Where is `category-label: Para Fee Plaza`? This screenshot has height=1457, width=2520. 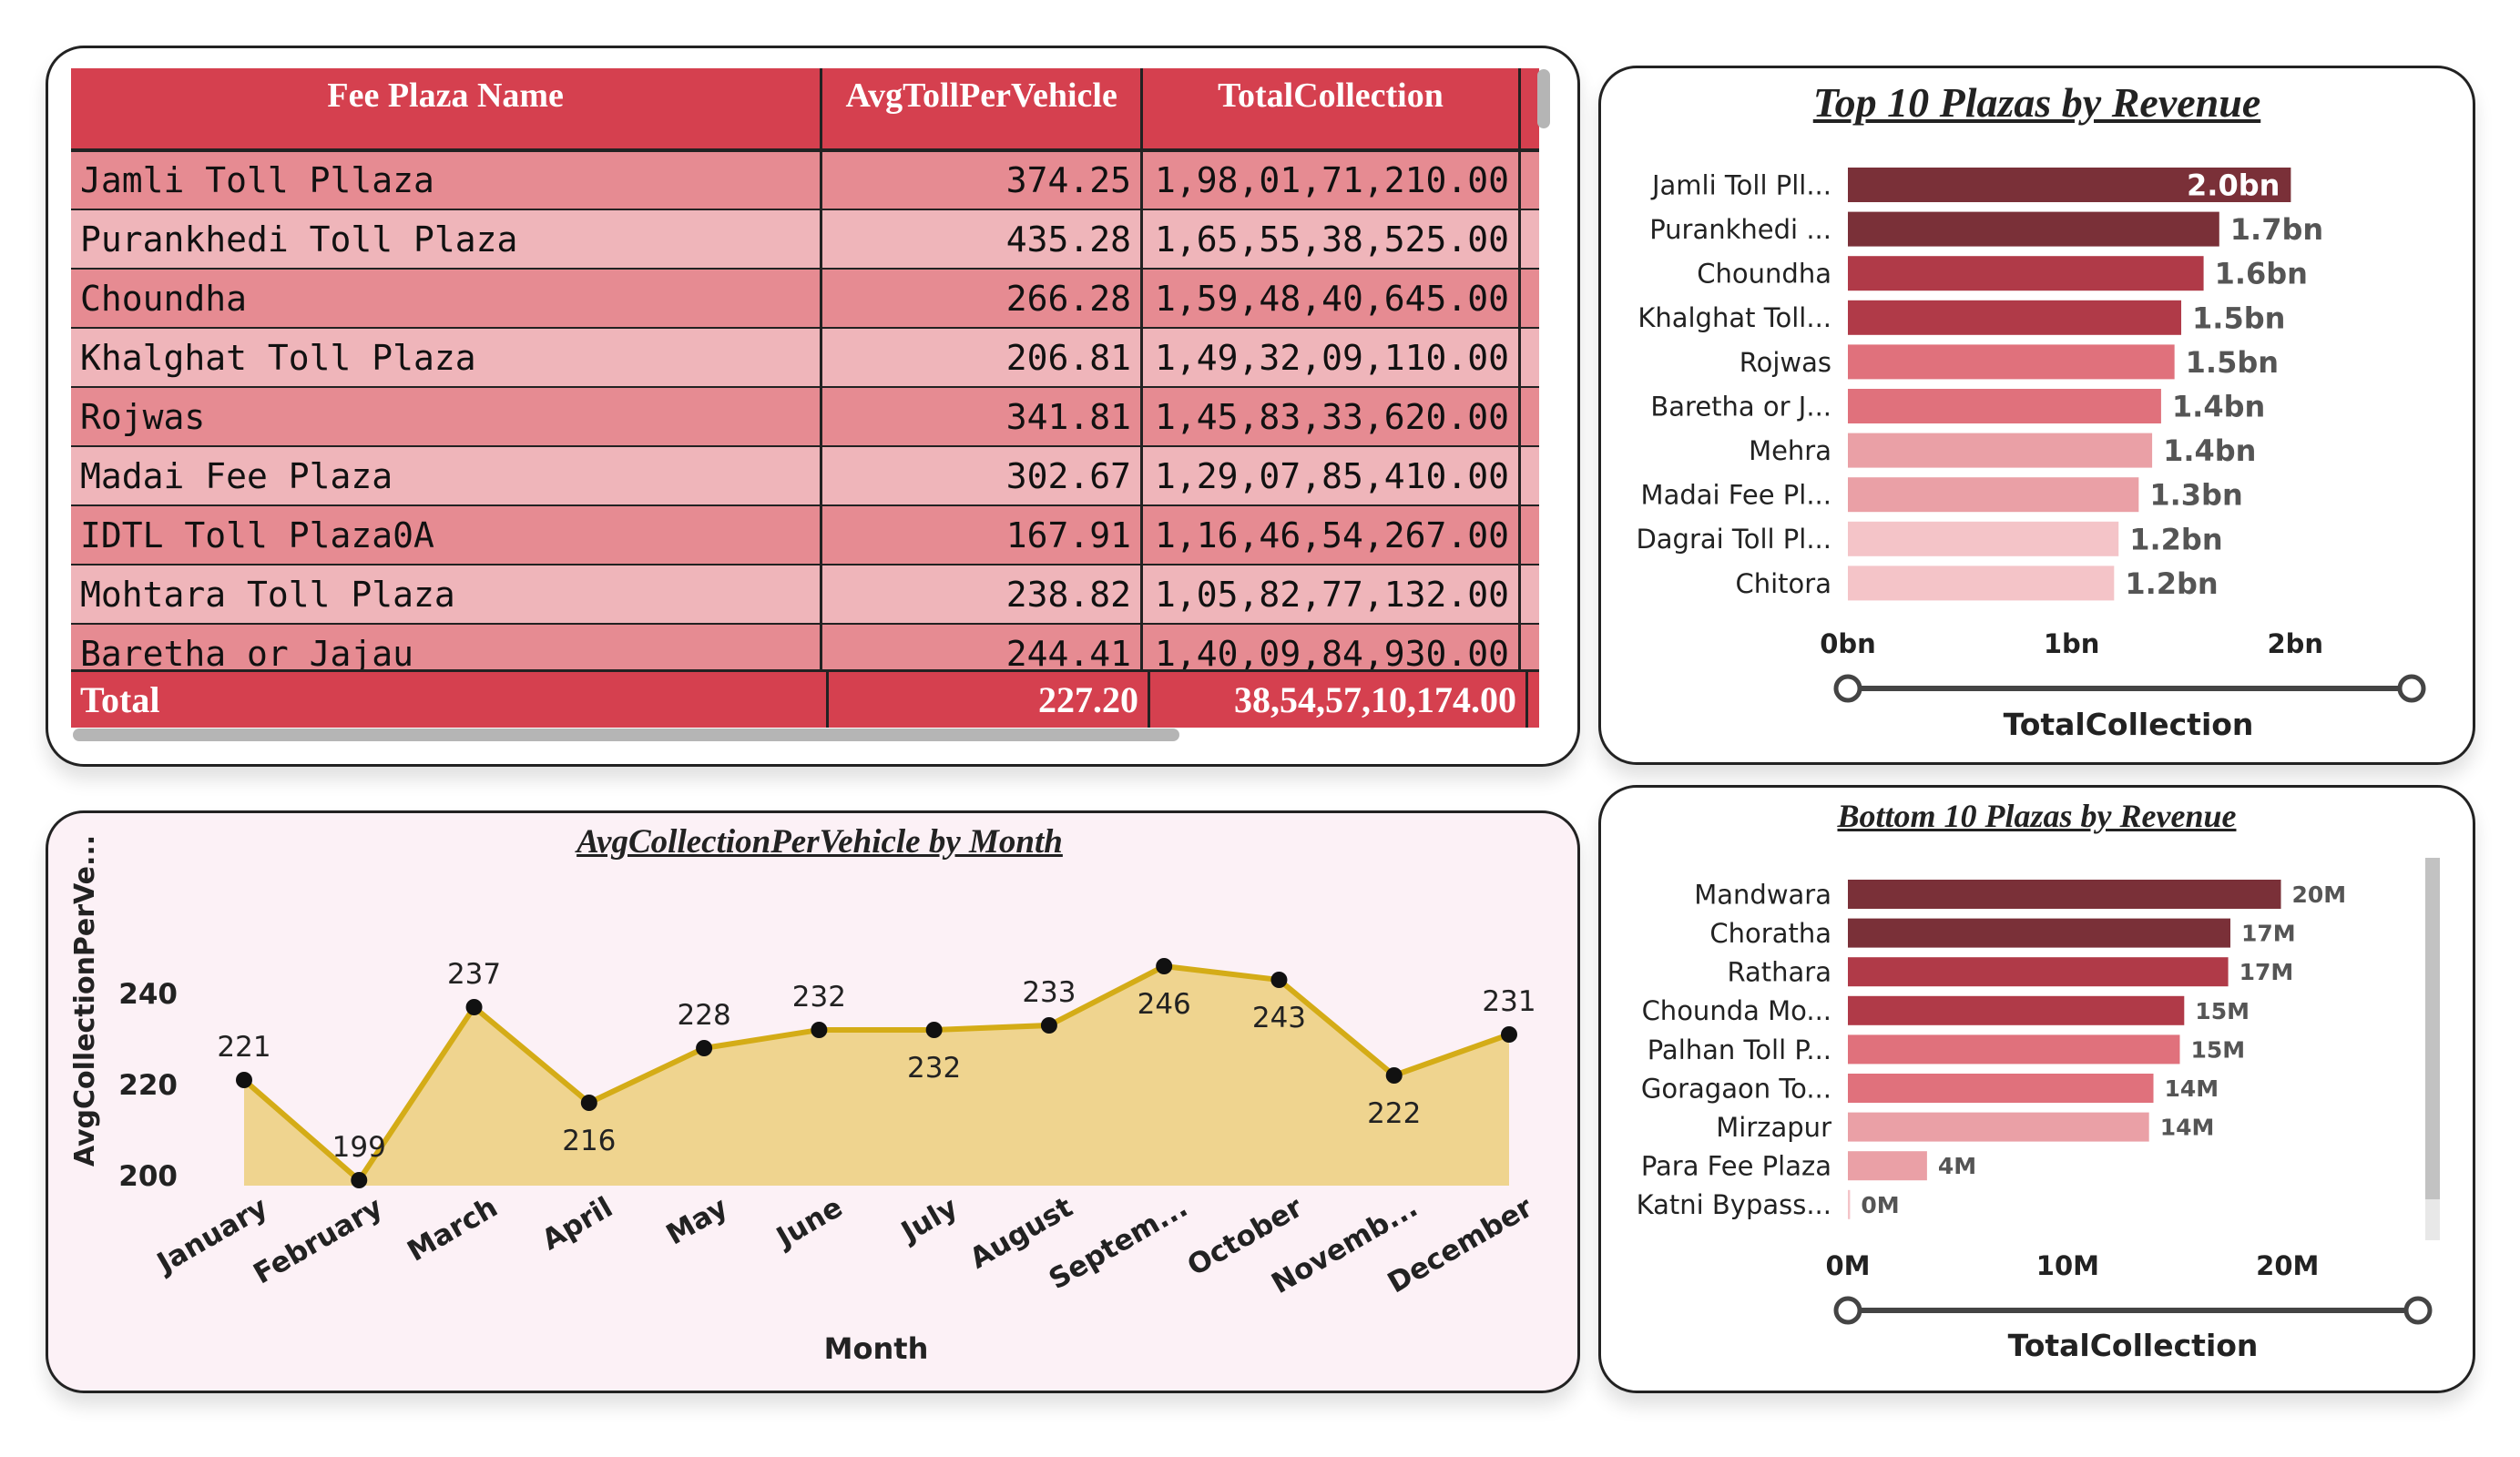 category-label: Para Fee Plaza is located at coordinates (1736, 1166).